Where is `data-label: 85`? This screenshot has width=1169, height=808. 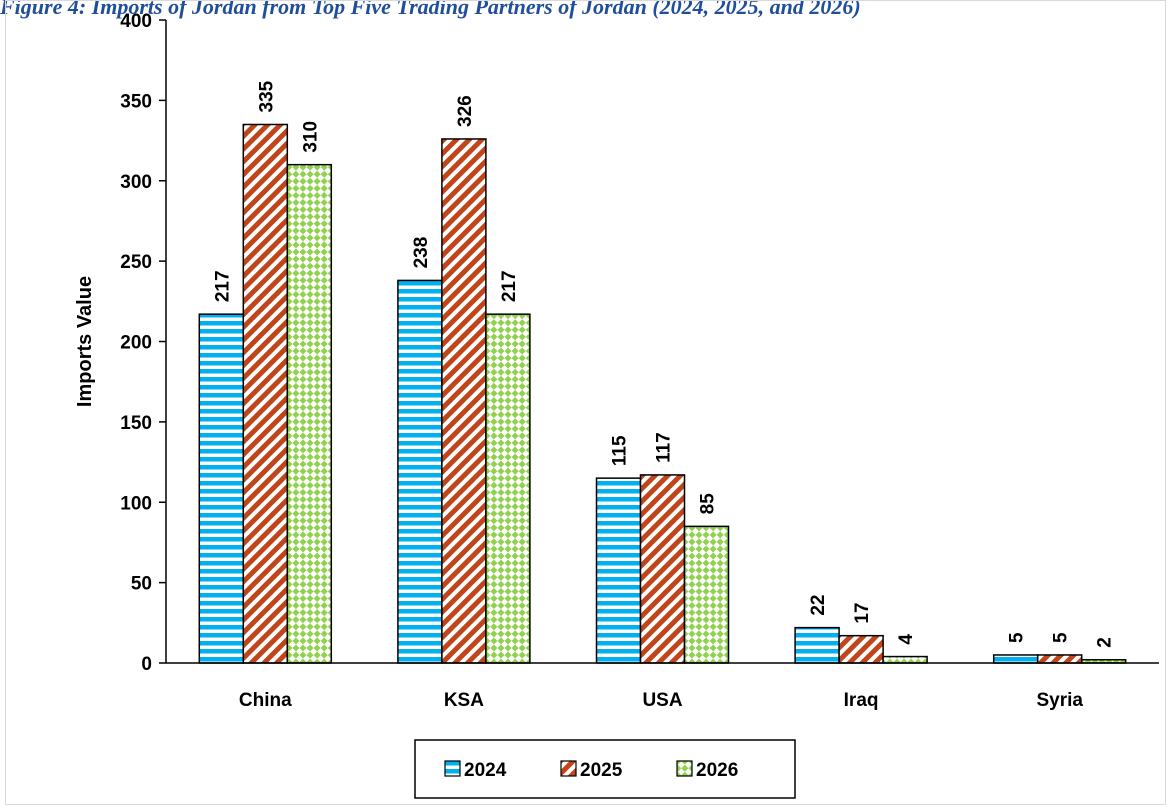
data-label: 85 is located at coordinates (708, 504).